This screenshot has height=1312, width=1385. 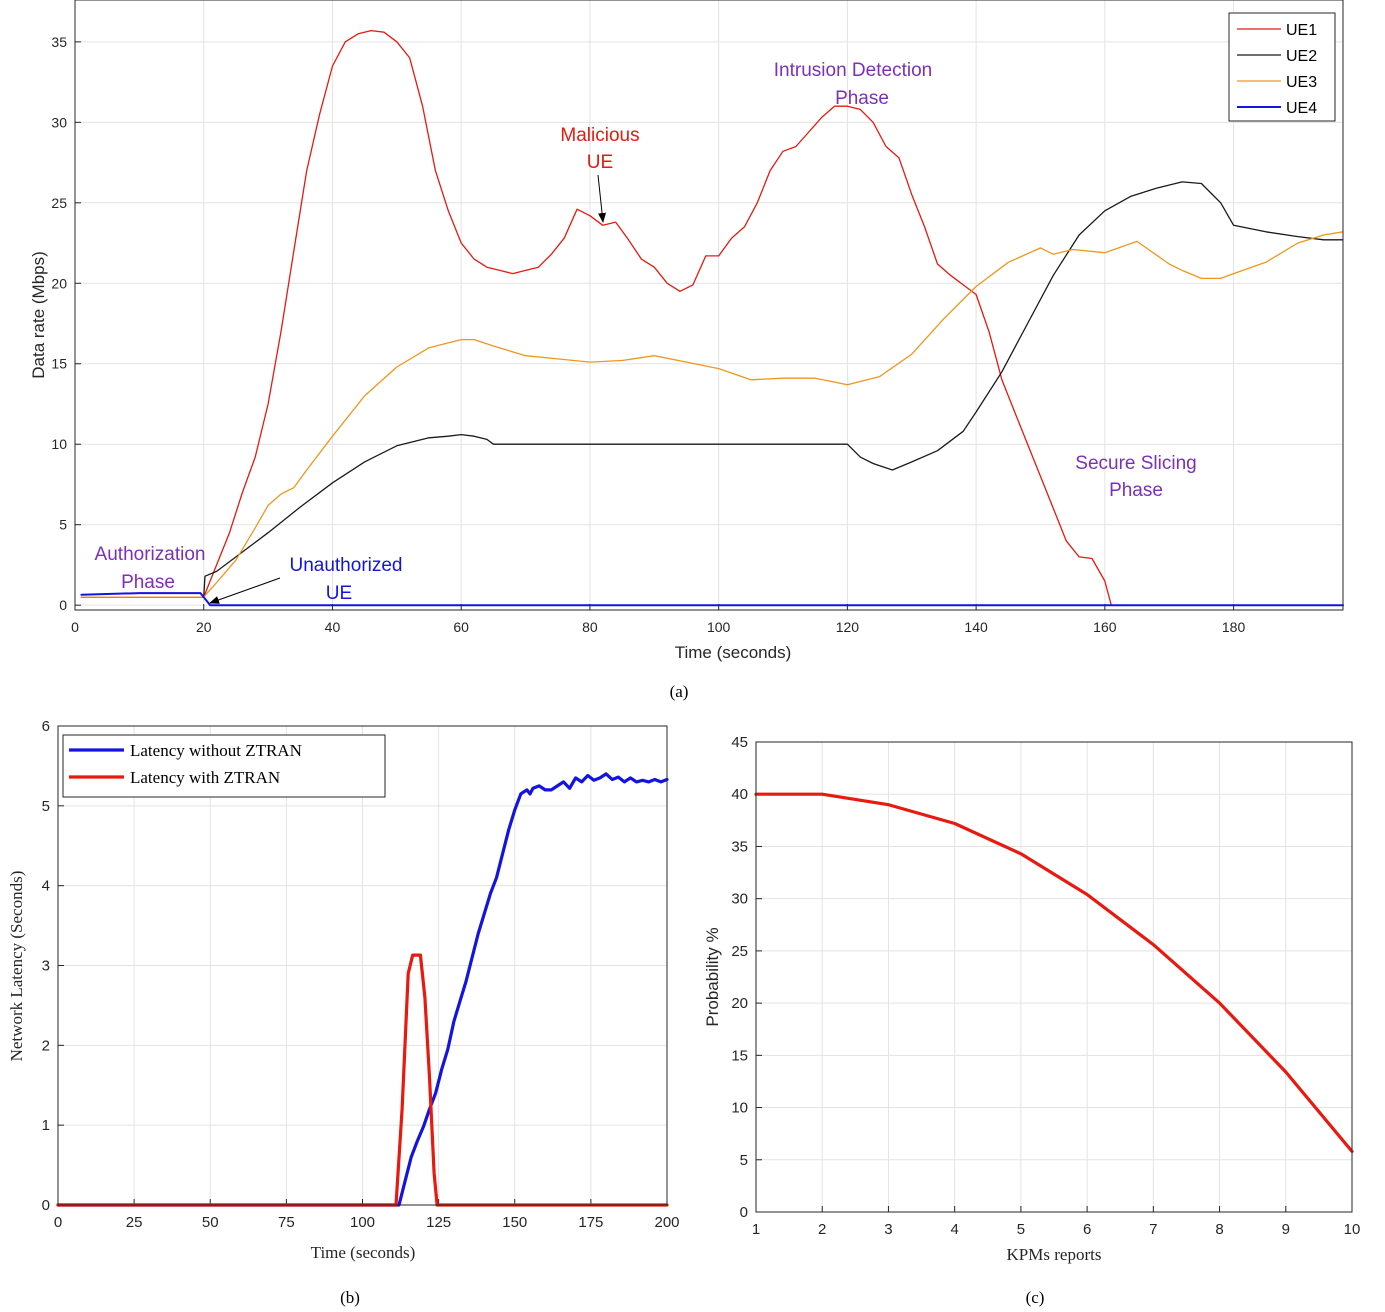 I want to click on x-tick-label: 6, so click(x=1087, y=1229).